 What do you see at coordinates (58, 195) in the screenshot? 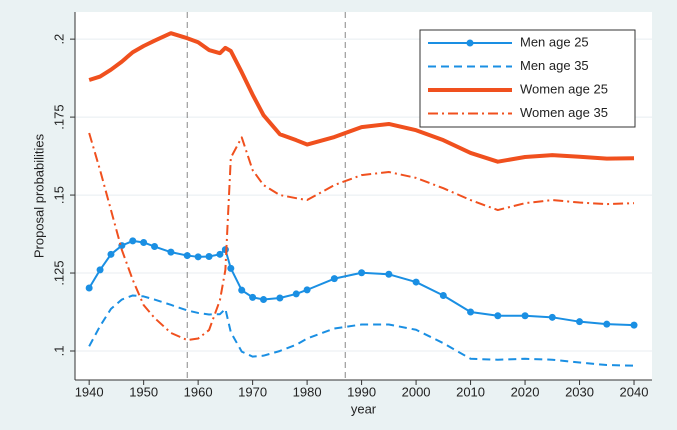
I see `y-tick-label: .15` at bounding box center [58, 195].